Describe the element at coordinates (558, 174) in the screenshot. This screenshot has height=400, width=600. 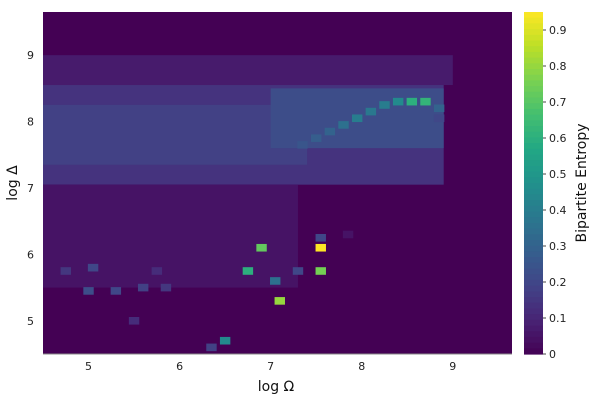
I see `colorbar-tick-label: 0.5` at that location.